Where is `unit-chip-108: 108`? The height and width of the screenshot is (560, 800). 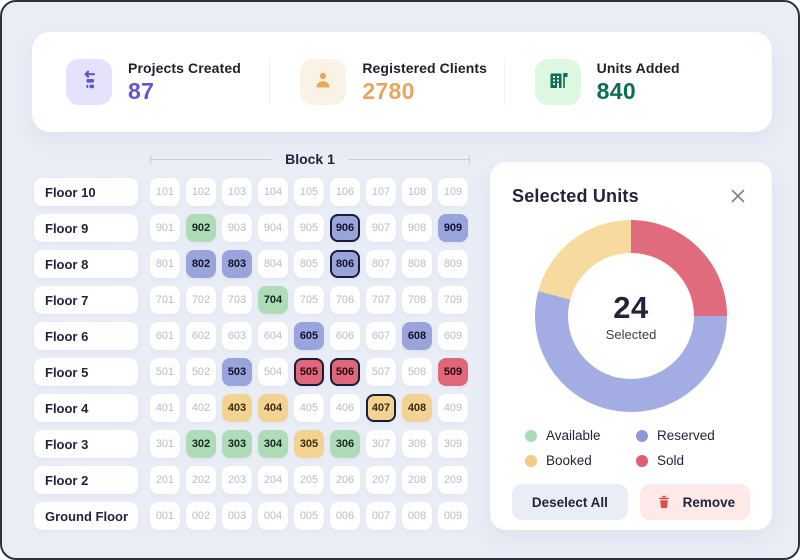 unit-chip-108: 108 is located at coordinates (417, 192).